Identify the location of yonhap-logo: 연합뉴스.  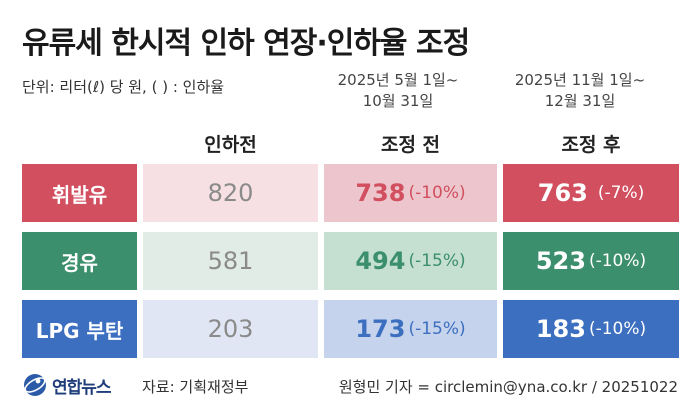
(67, 385).